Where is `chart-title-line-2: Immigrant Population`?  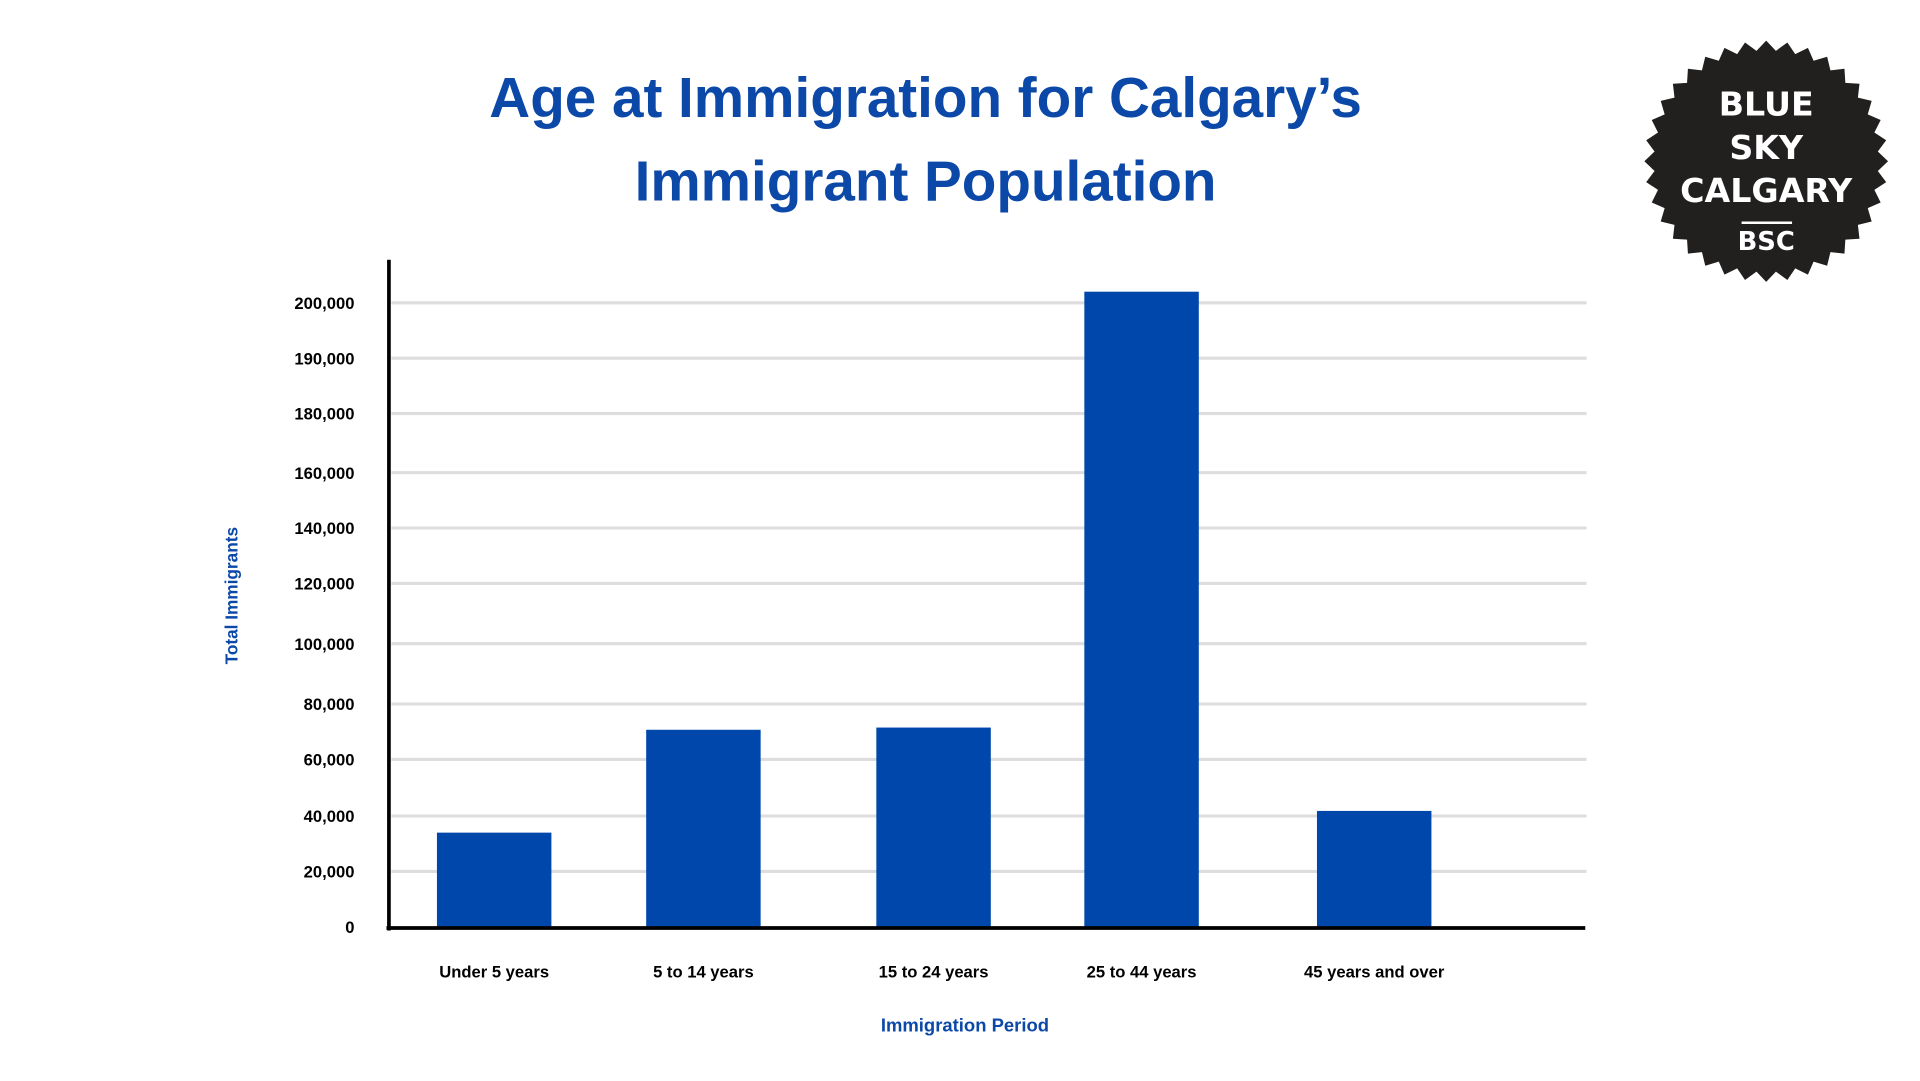
chart-title-line-2: Immigrant Population is located at coordinates (925, 180).